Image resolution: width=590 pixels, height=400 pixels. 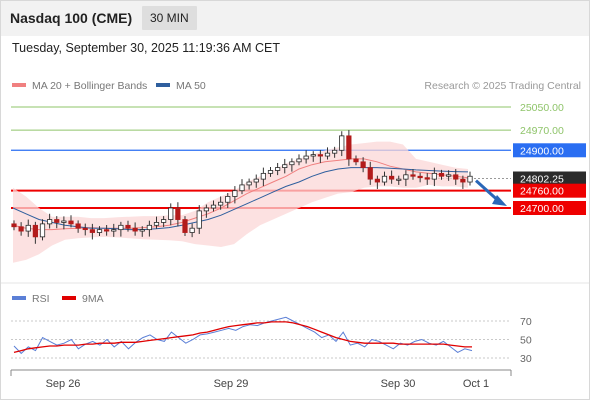 What do you see at coordinates (71, 18) in the screenshot?
I see `instrument-title: Nasdaq 100 (CME)` at bounding box center [71, 18].